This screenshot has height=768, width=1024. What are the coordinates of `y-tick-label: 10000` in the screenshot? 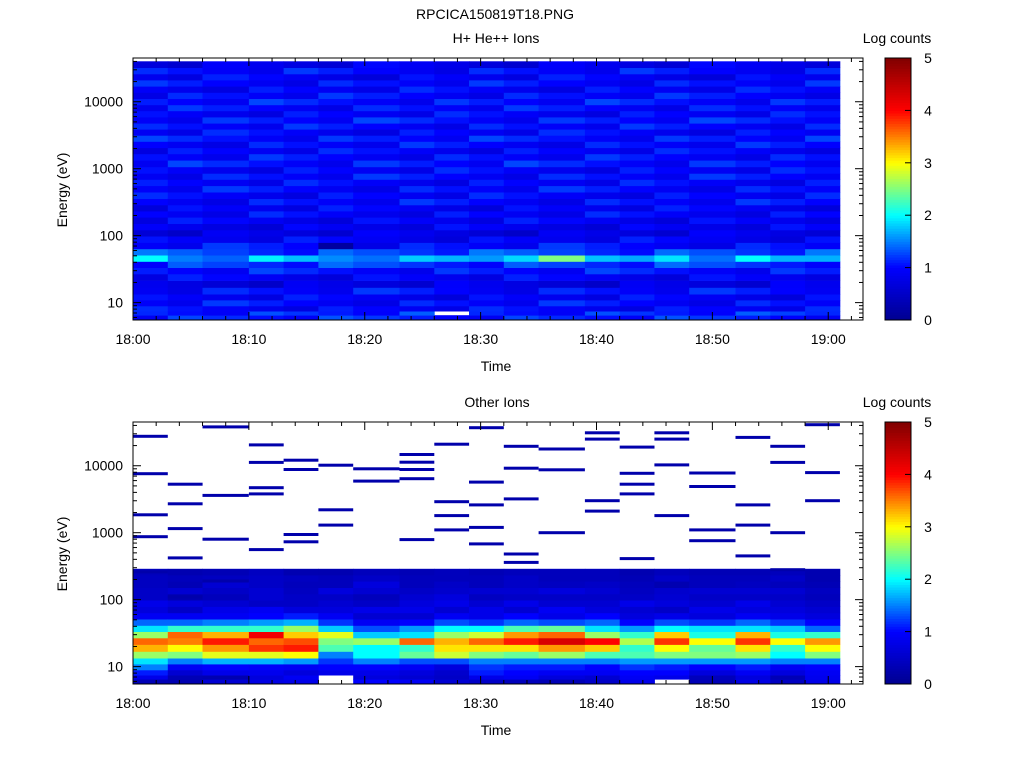 It's located at (103, 102).